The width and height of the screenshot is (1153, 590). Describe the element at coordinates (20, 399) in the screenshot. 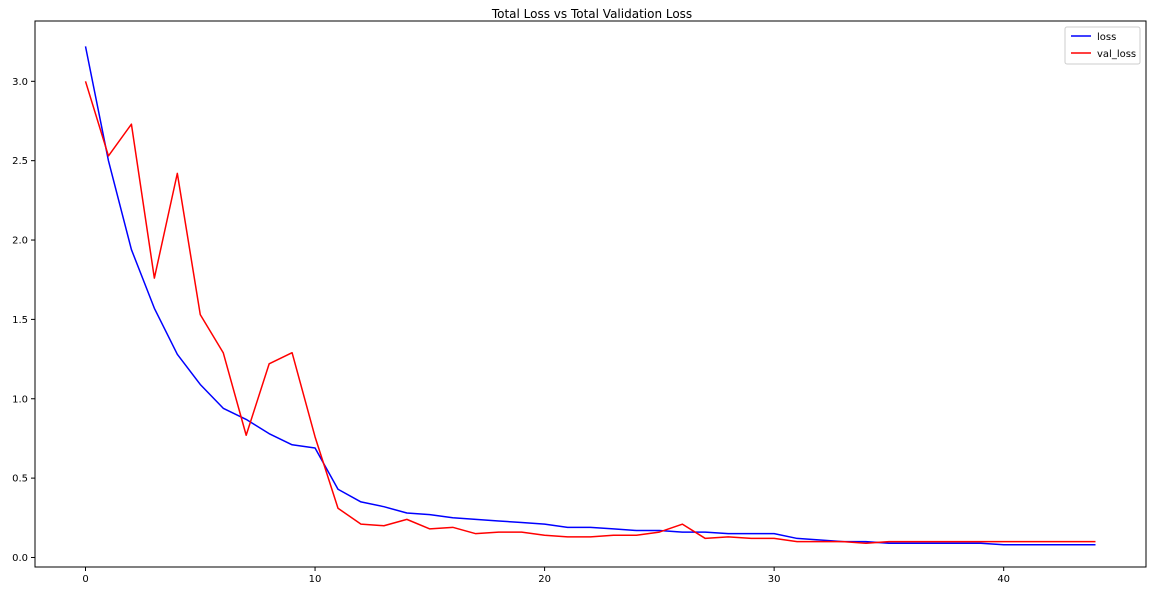

I see `y-tick-label: 1.0` at that location.